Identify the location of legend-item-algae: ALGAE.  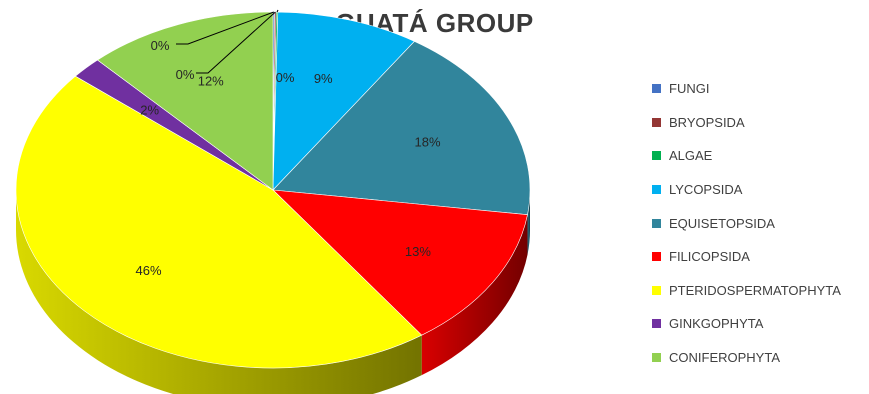
(746, 156).